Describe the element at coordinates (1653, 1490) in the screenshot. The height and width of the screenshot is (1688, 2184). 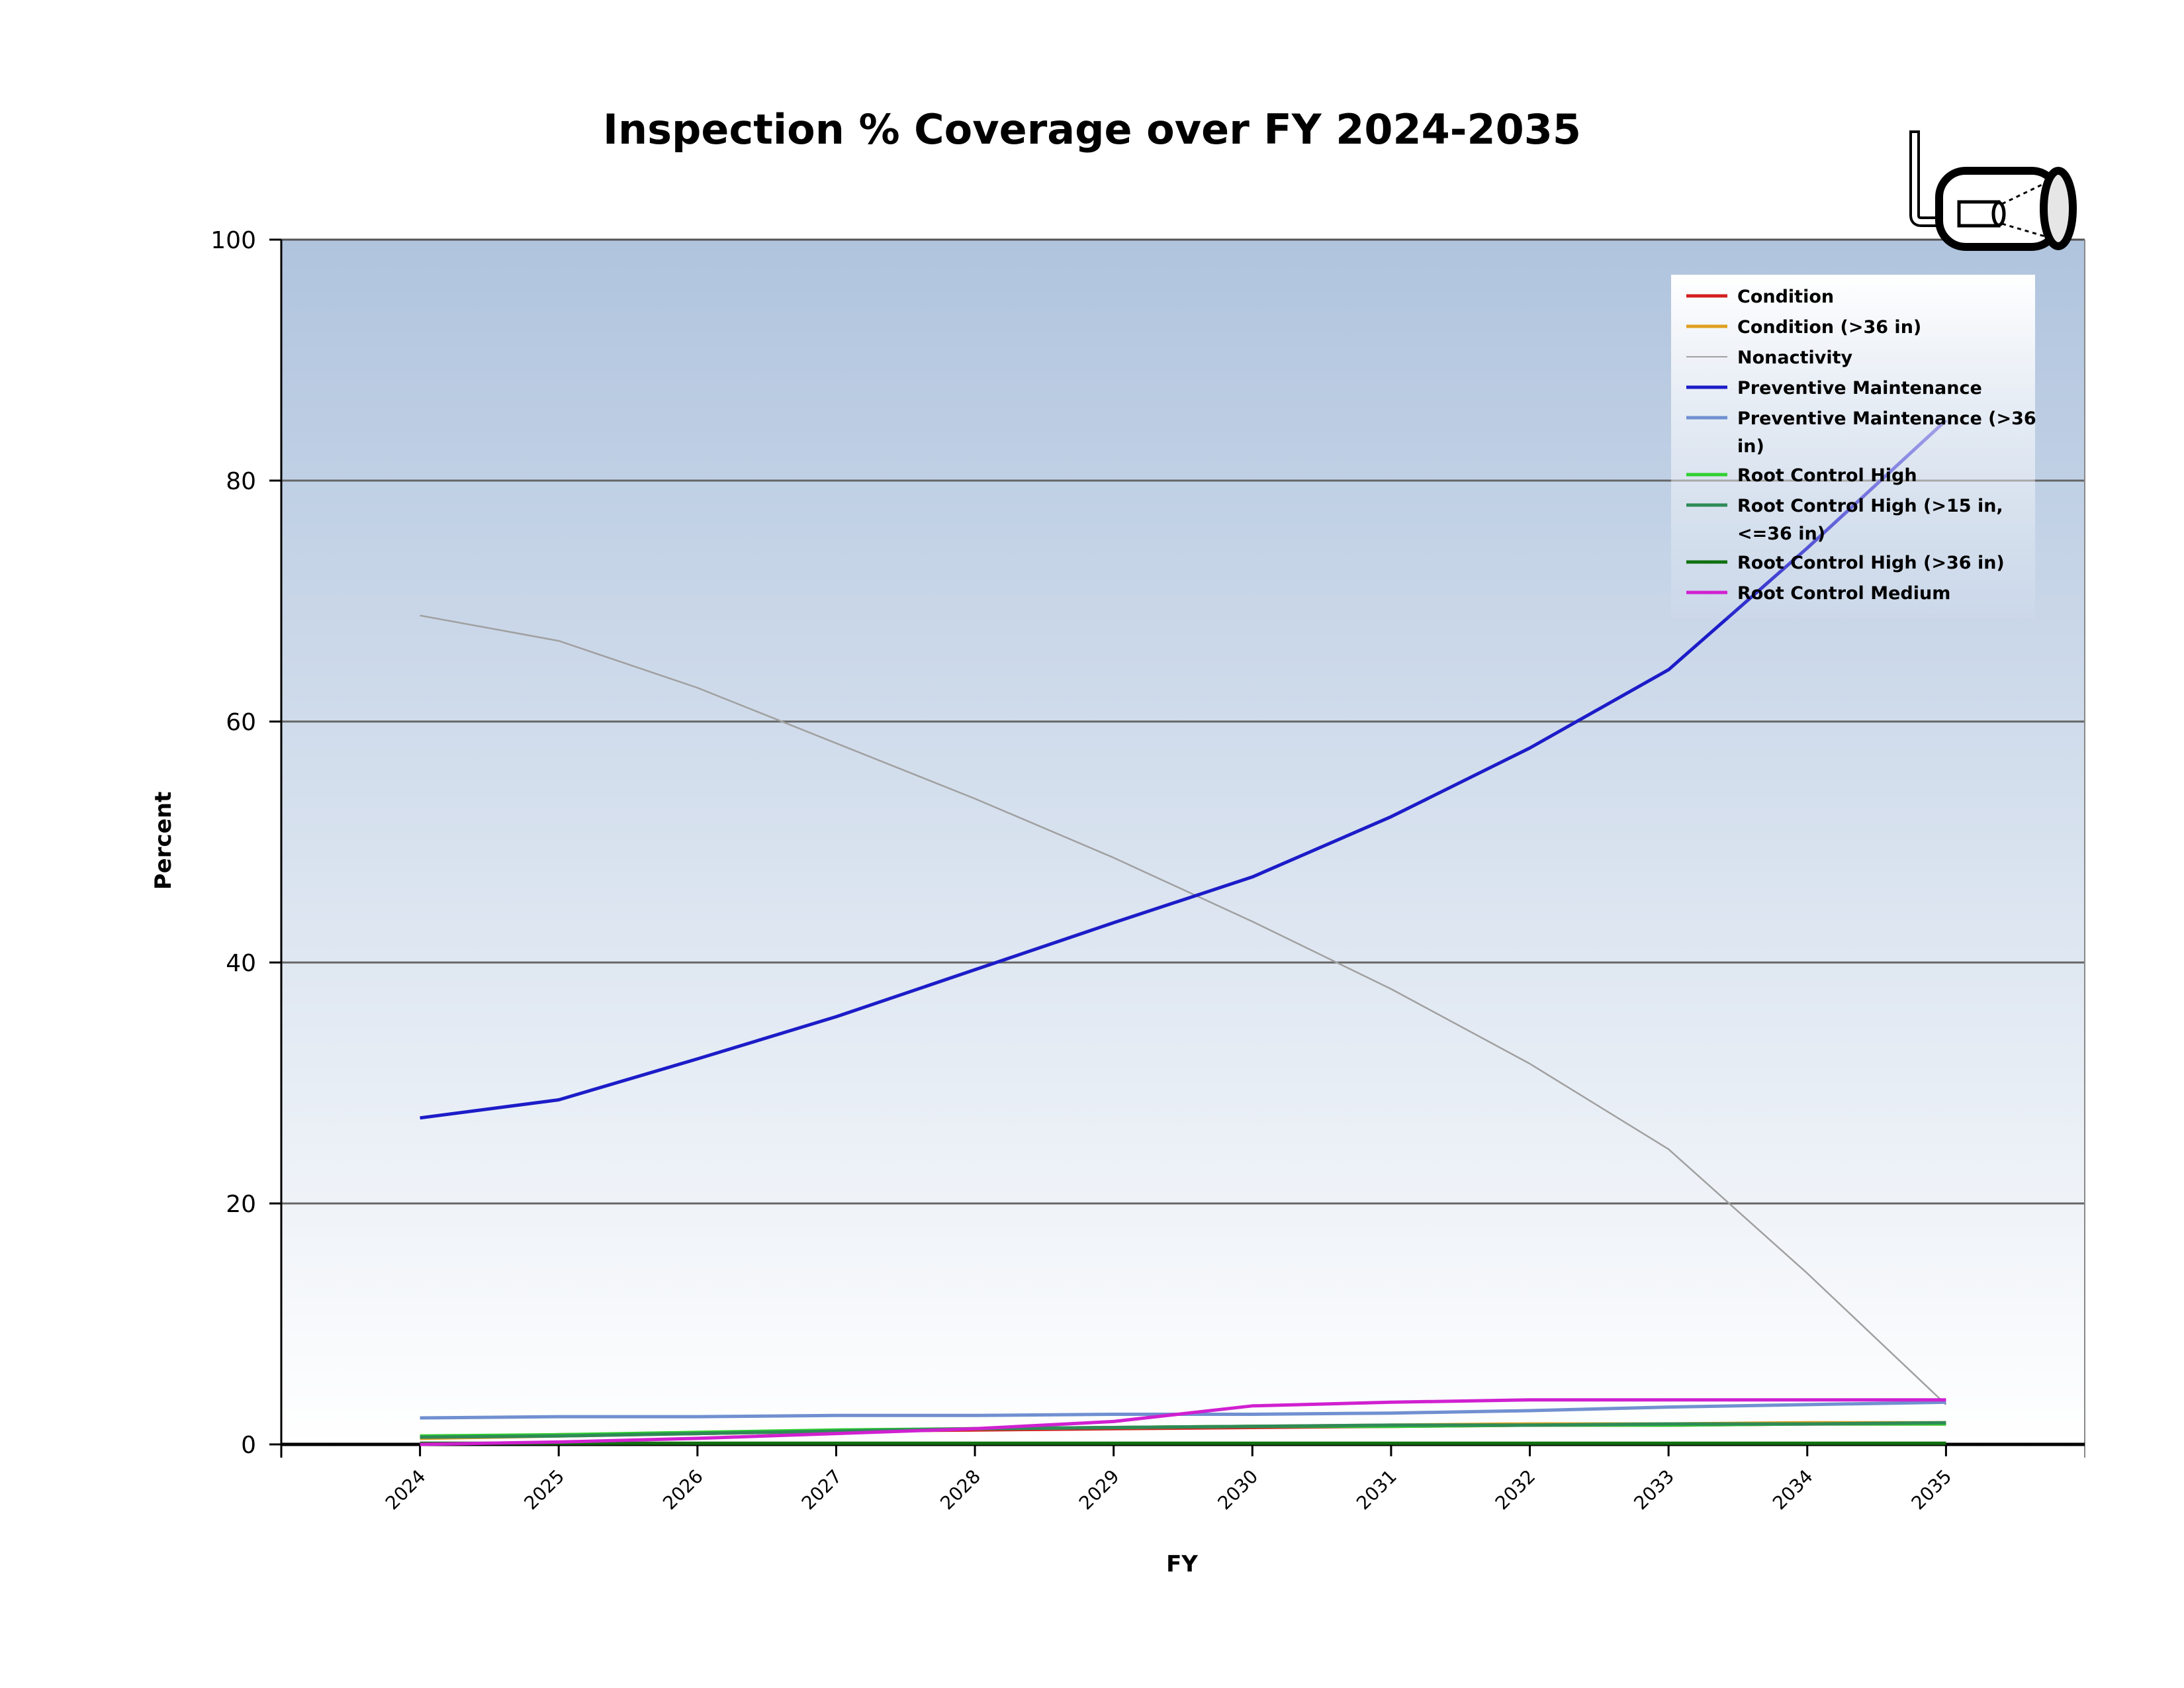
I see `x-tick-label: 2033` at that location.